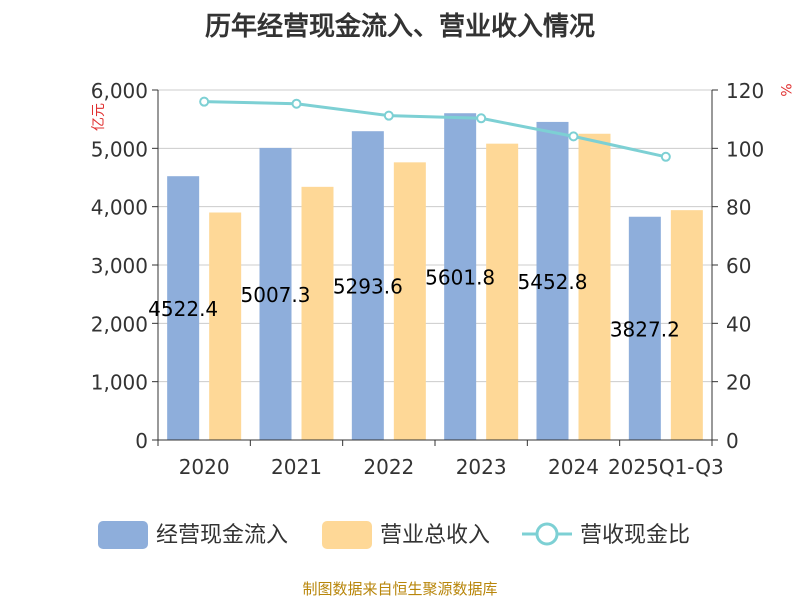 This screenshot has width=800, height=600. I want to click on bar-value-label: 5601.8, so click(460, 278).